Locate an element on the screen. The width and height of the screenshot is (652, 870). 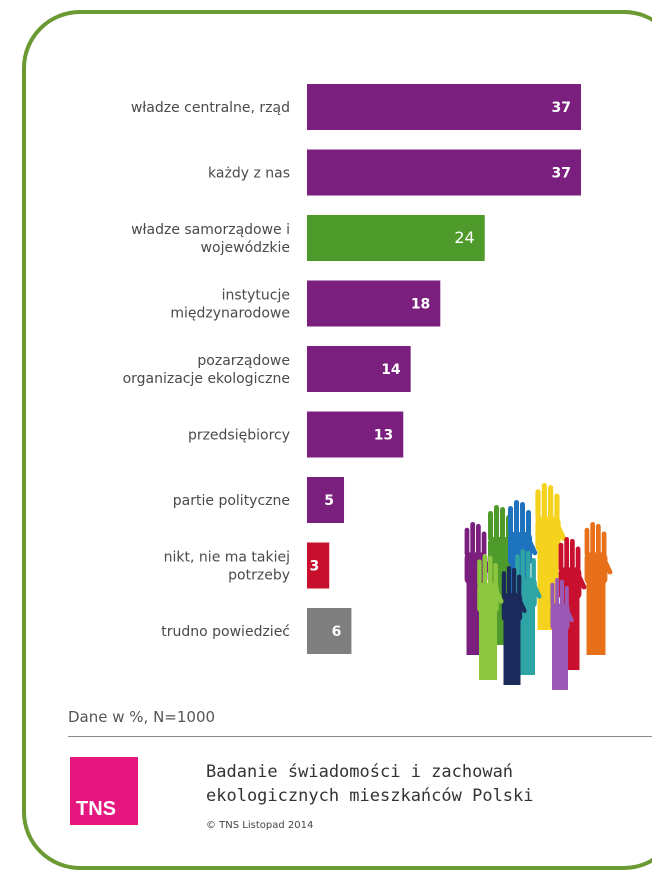
copyright: © TNS Listopad 2014 is located at coordinates (260, 825).